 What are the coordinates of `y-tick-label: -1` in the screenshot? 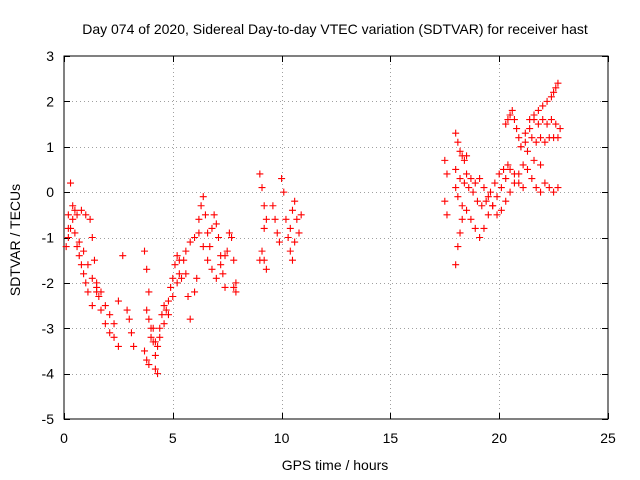 It's located at (48, 238).